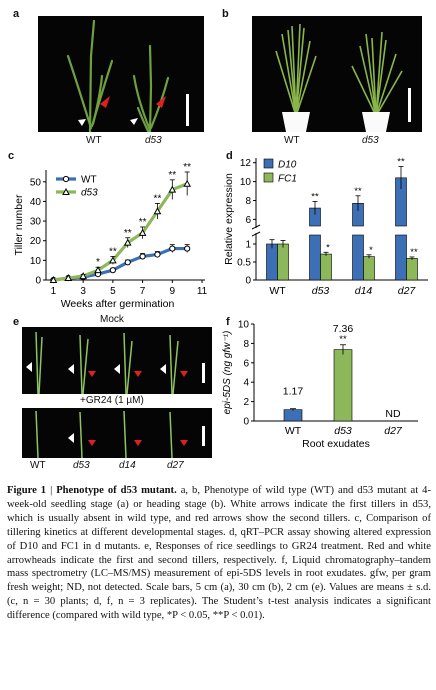 This screenshot has height=690, width=436. What do you see at coordinates (120, 434) in the screenshot?
I see `panel-e-gr24-seedlings` at bounding box center [120, 434].